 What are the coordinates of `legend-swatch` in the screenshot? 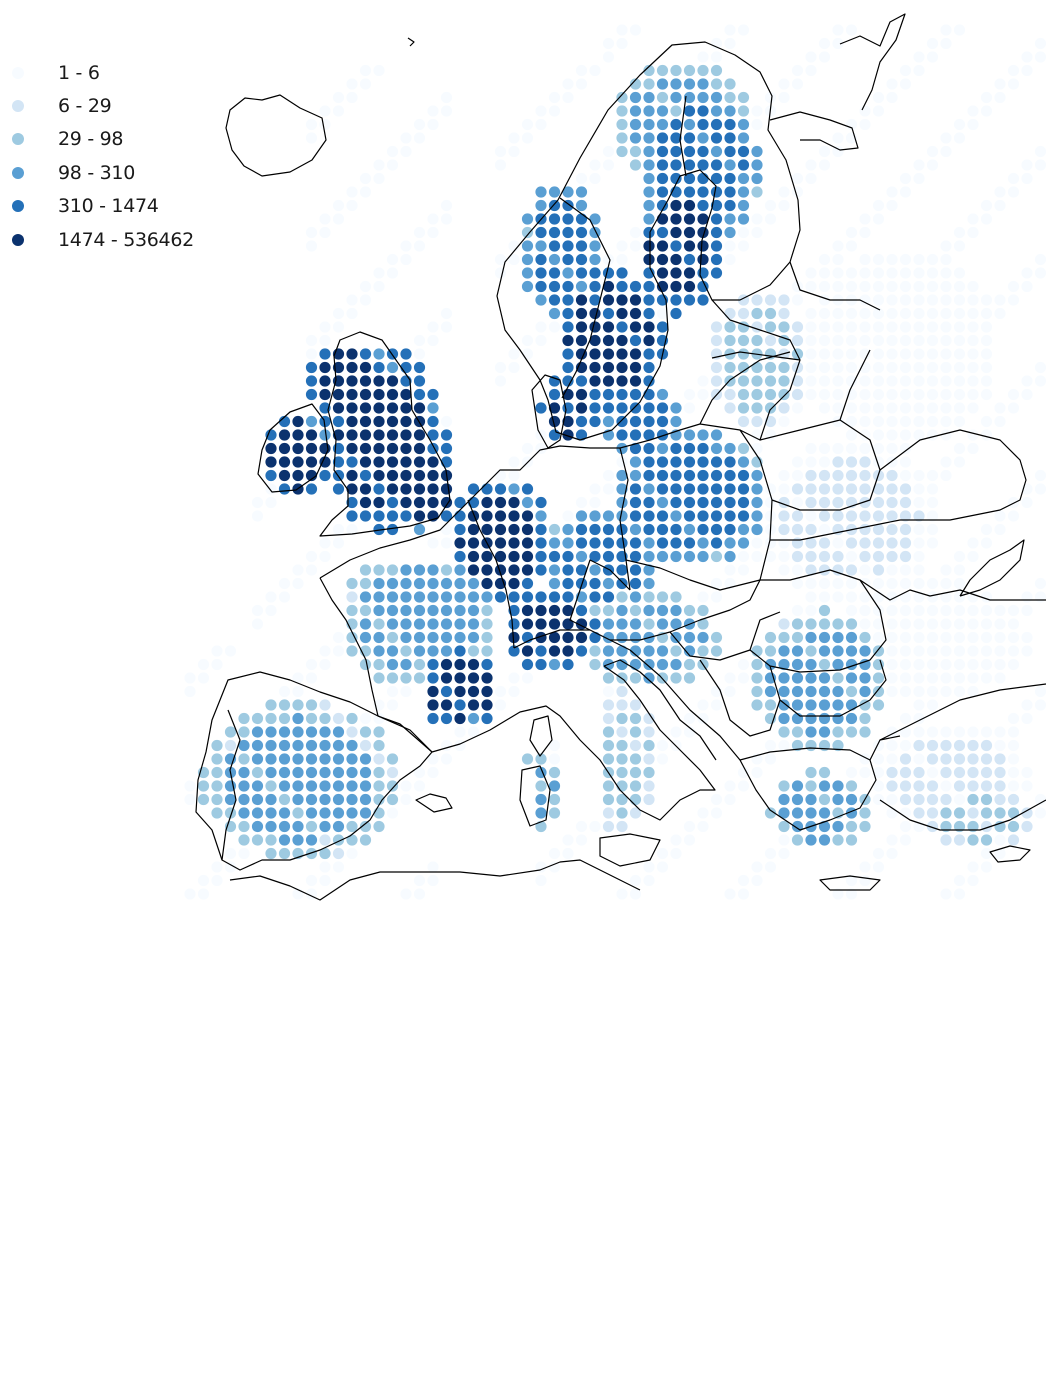 It's located at (18, 206).